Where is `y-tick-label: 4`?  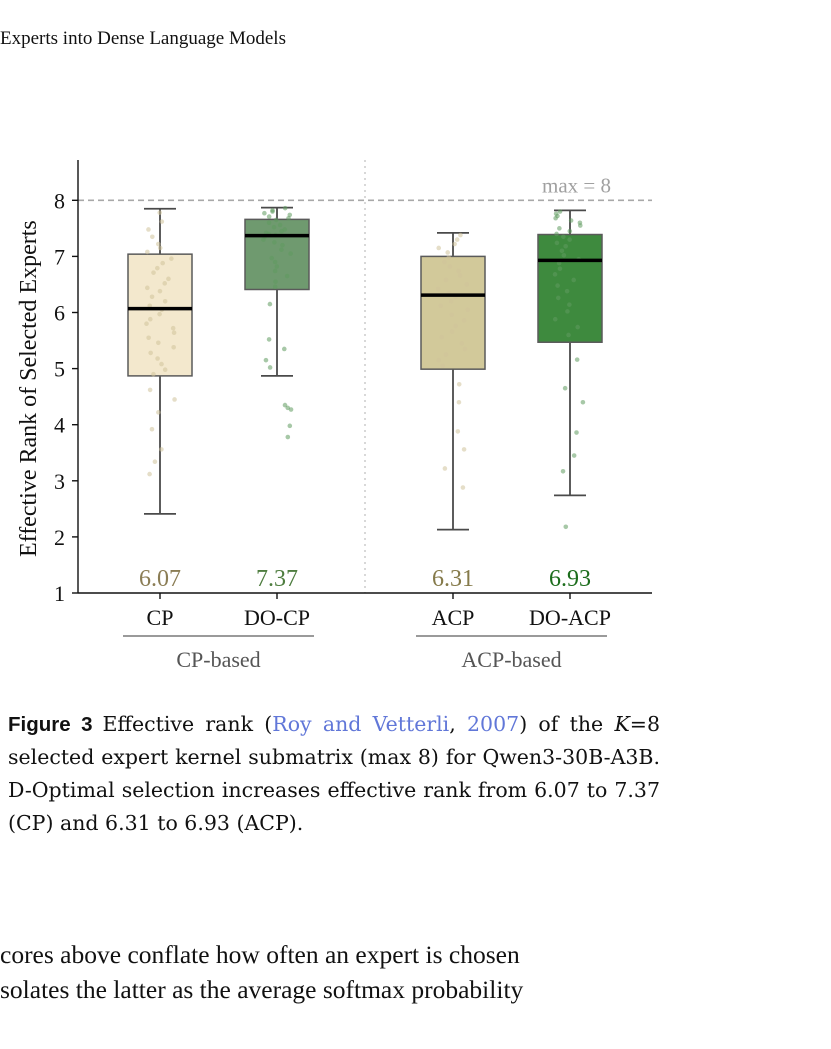 y-tick-label: 4 is located at coordinates (59, 425).